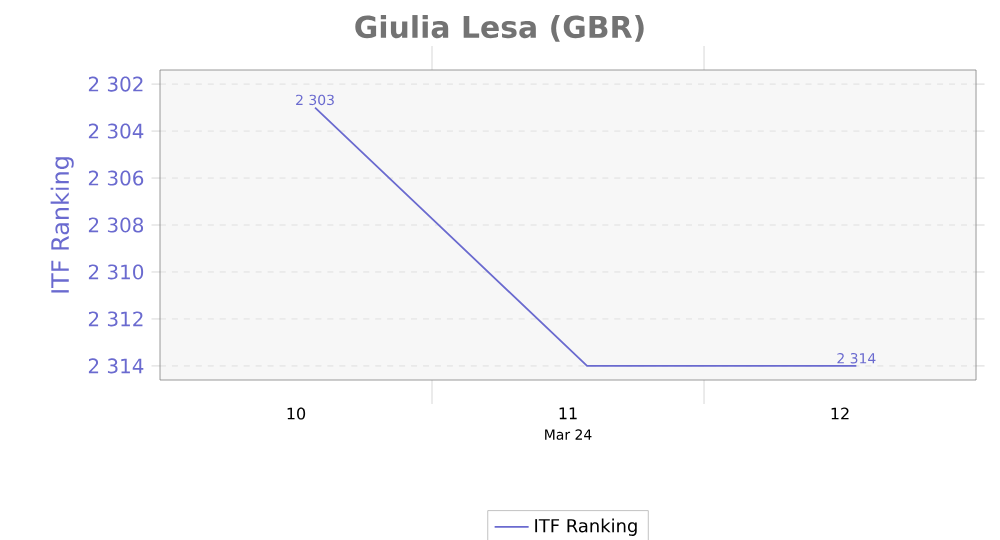 Image resolution: width=1000 pixels, height=540 pixels. What do you see at coordinates (499, 28) in the screenshot?
I see `chart-title: Giulia Lesa (GBR)` at bounding box center [499, 28].